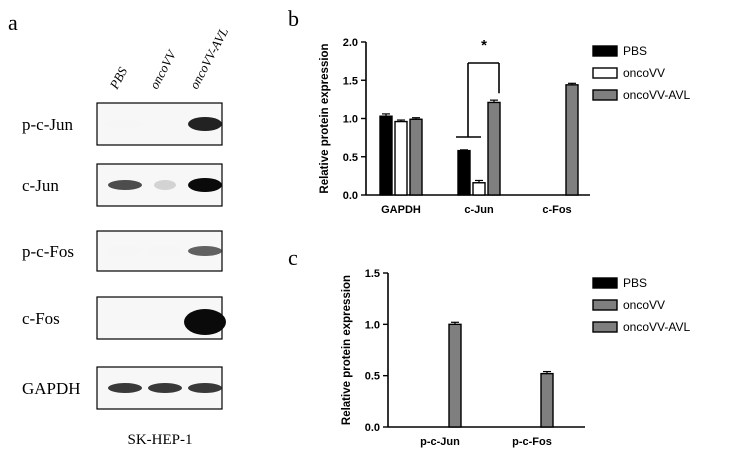 The height and width of the screenshot is (453, 732). What do you see at coordinates (532, 442) in the screenshot?
I see `x-tick-label: p-c-Fos` at bounding box center [532, 442].